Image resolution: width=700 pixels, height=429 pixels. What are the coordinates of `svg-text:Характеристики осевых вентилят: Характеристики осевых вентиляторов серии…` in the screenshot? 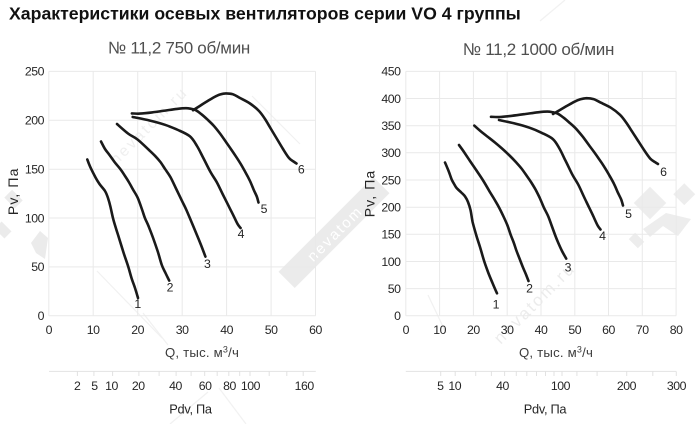 It's located at (265, 14).